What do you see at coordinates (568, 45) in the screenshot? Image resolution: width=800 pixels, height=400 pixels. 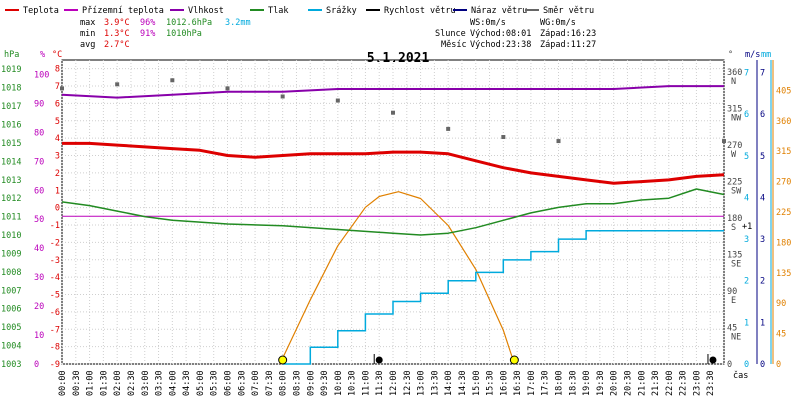 I see `moonset-time: Západ:11:27` at bounding box center [568, 45].